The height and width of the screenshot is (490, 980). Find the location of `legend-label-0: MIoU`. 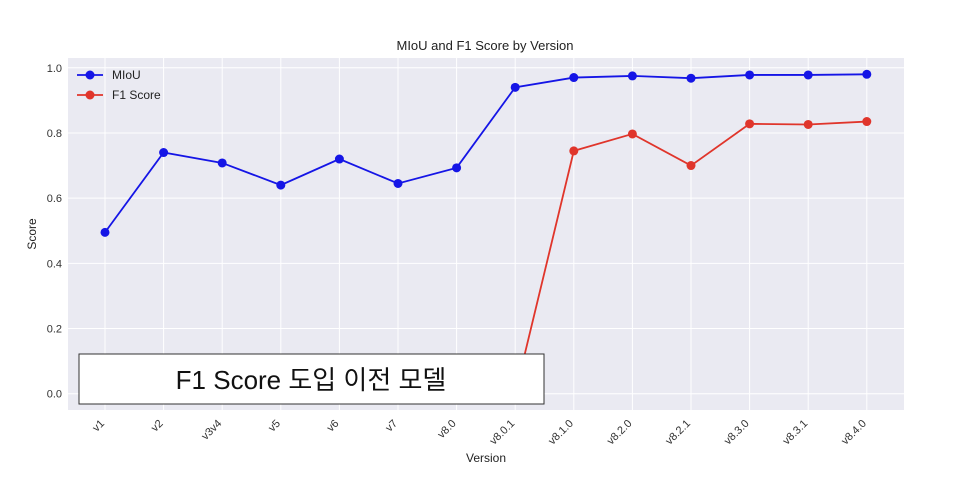

legend-label-0: MIoU is located at coordinates (126, 75).